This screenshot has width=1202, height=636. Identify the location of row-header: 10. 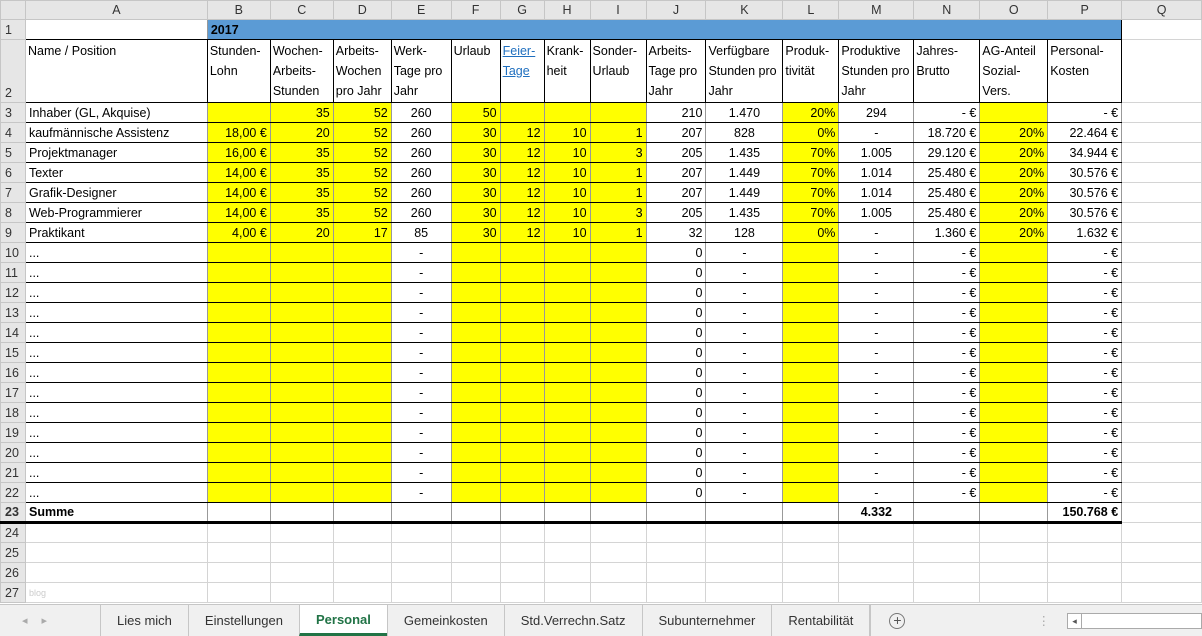
(13, 252).